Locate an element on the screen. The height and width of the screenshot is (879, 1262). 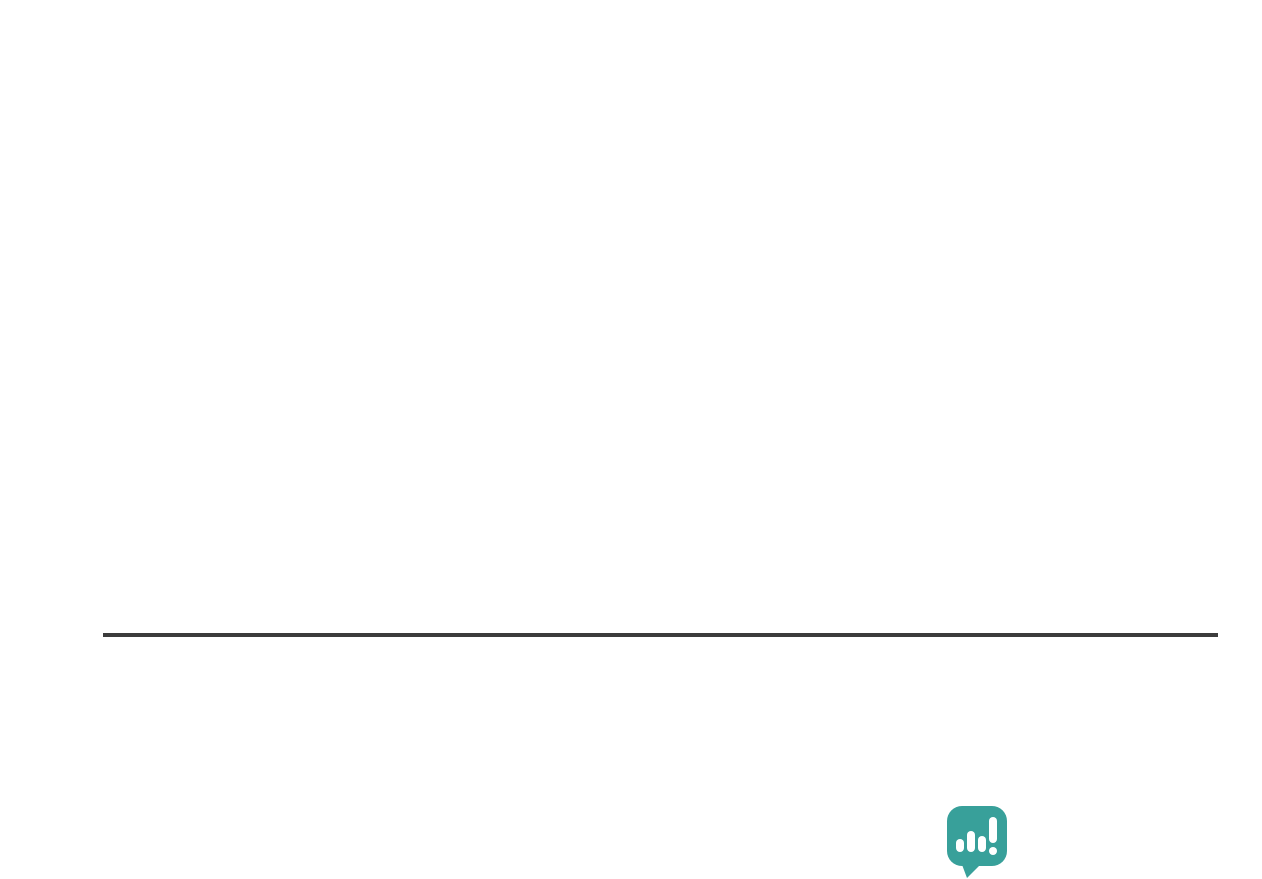
x-axis-line is located at coordinates (660, 635).